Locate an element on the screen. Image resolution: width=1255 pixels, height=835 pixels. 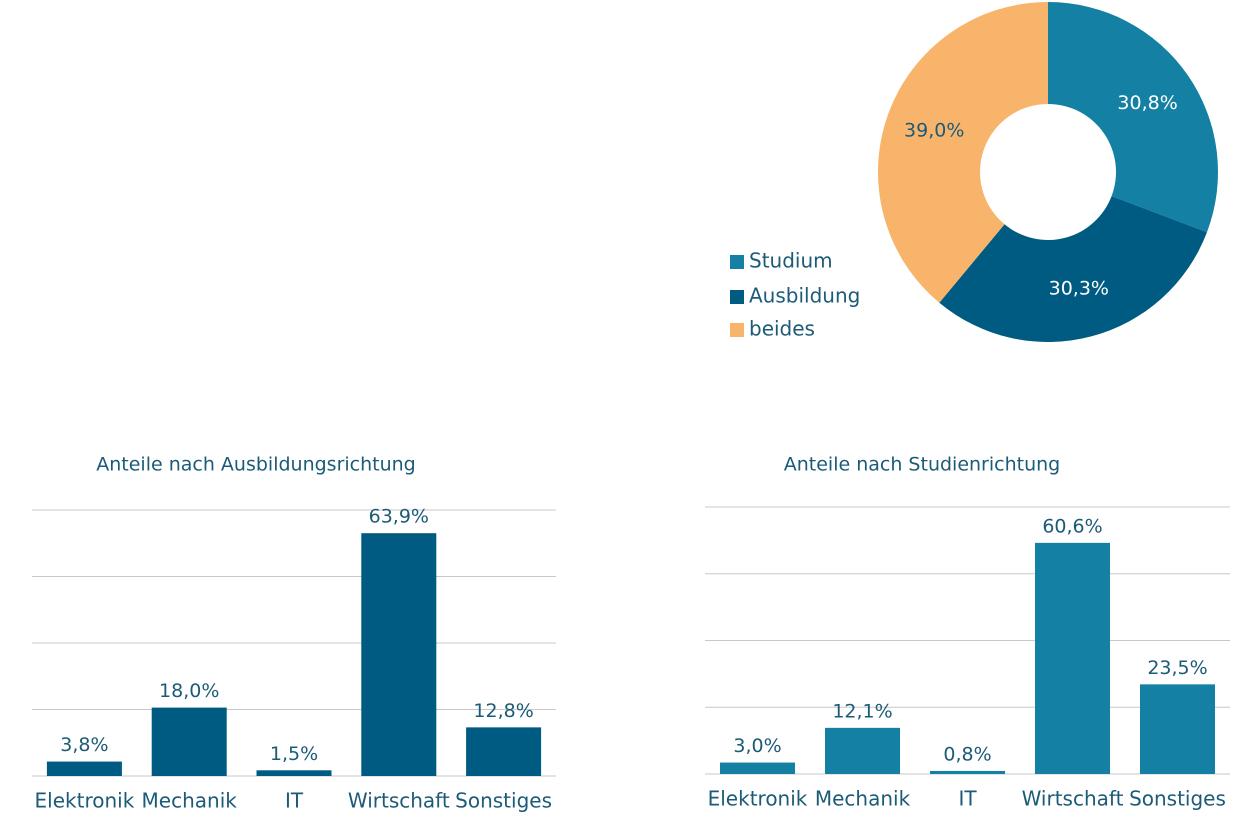
legend-label: Ausbildung is located at coordinates (804, 296).